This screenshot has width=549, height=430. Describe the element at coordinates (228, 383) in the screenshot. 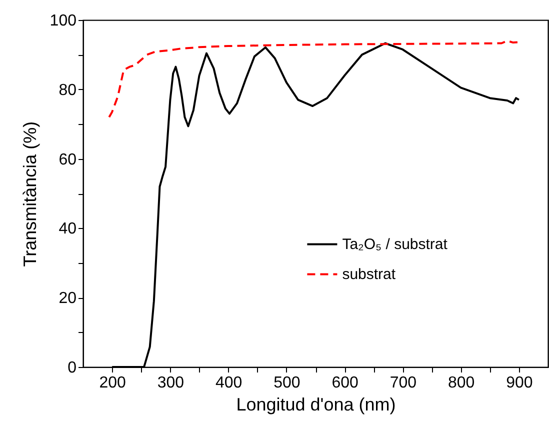

I see `x-tick-label: 400` at that location.